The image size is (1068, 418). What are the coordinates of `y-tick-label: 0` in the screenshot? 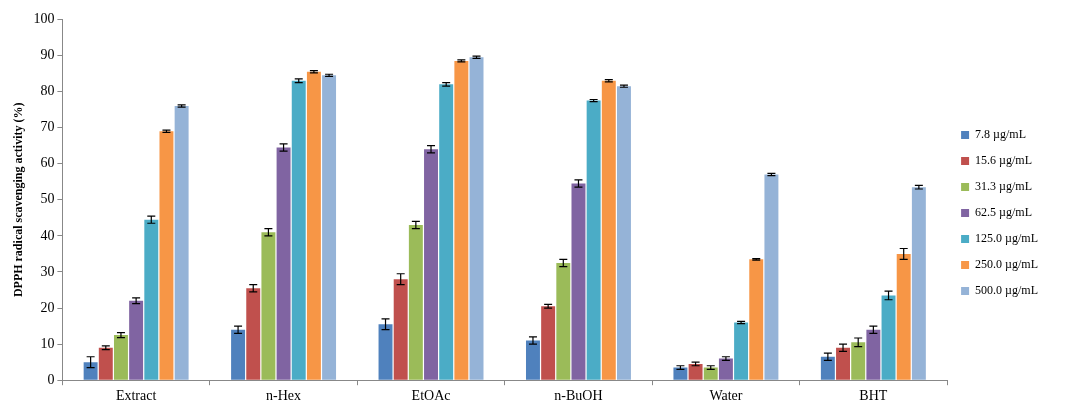 It's located at (51, 379).